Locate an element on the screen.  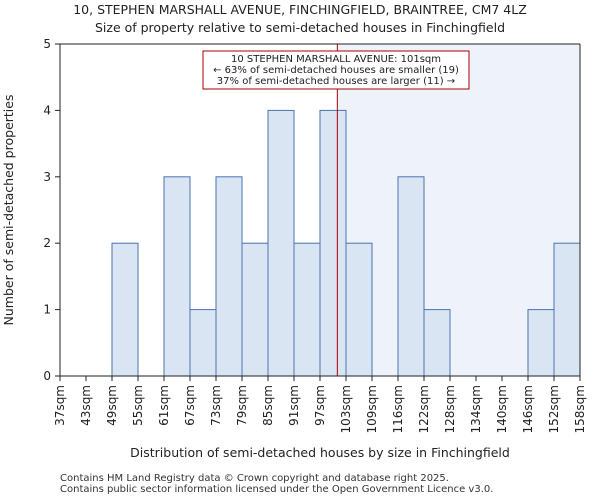
x-tick-label: 140sqm is located at coordinates (502, 409).